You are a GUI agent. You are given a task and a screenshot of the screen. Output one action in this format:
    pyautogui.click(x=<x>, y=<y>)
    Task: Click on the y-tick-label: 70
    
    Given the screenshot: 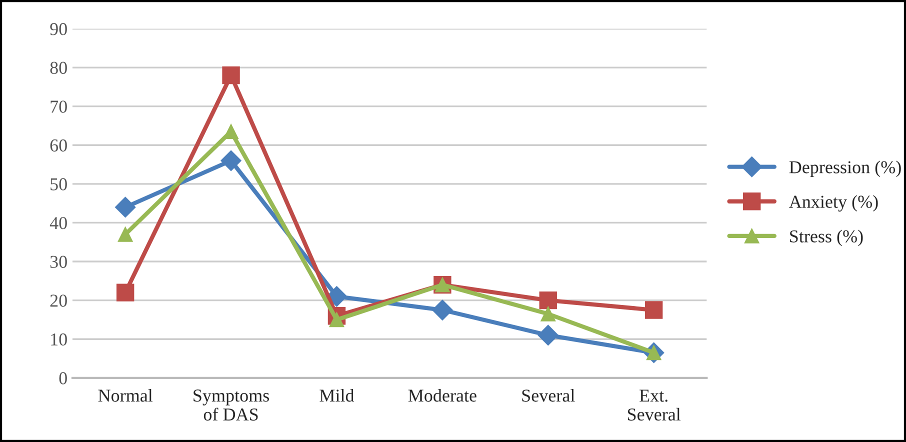 What is the action you would take?
    pyautogui.click(x=58, y=106)
    